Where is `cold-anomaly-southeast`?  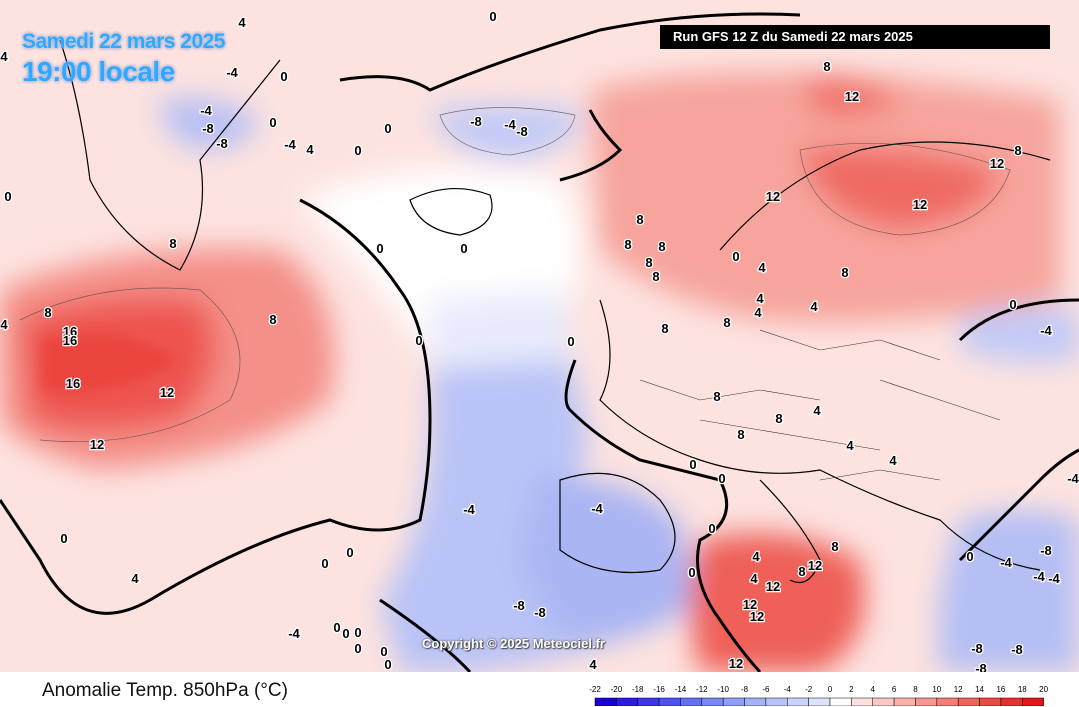
cold-anomaly-southeast is located at coordinates (1008, 591).